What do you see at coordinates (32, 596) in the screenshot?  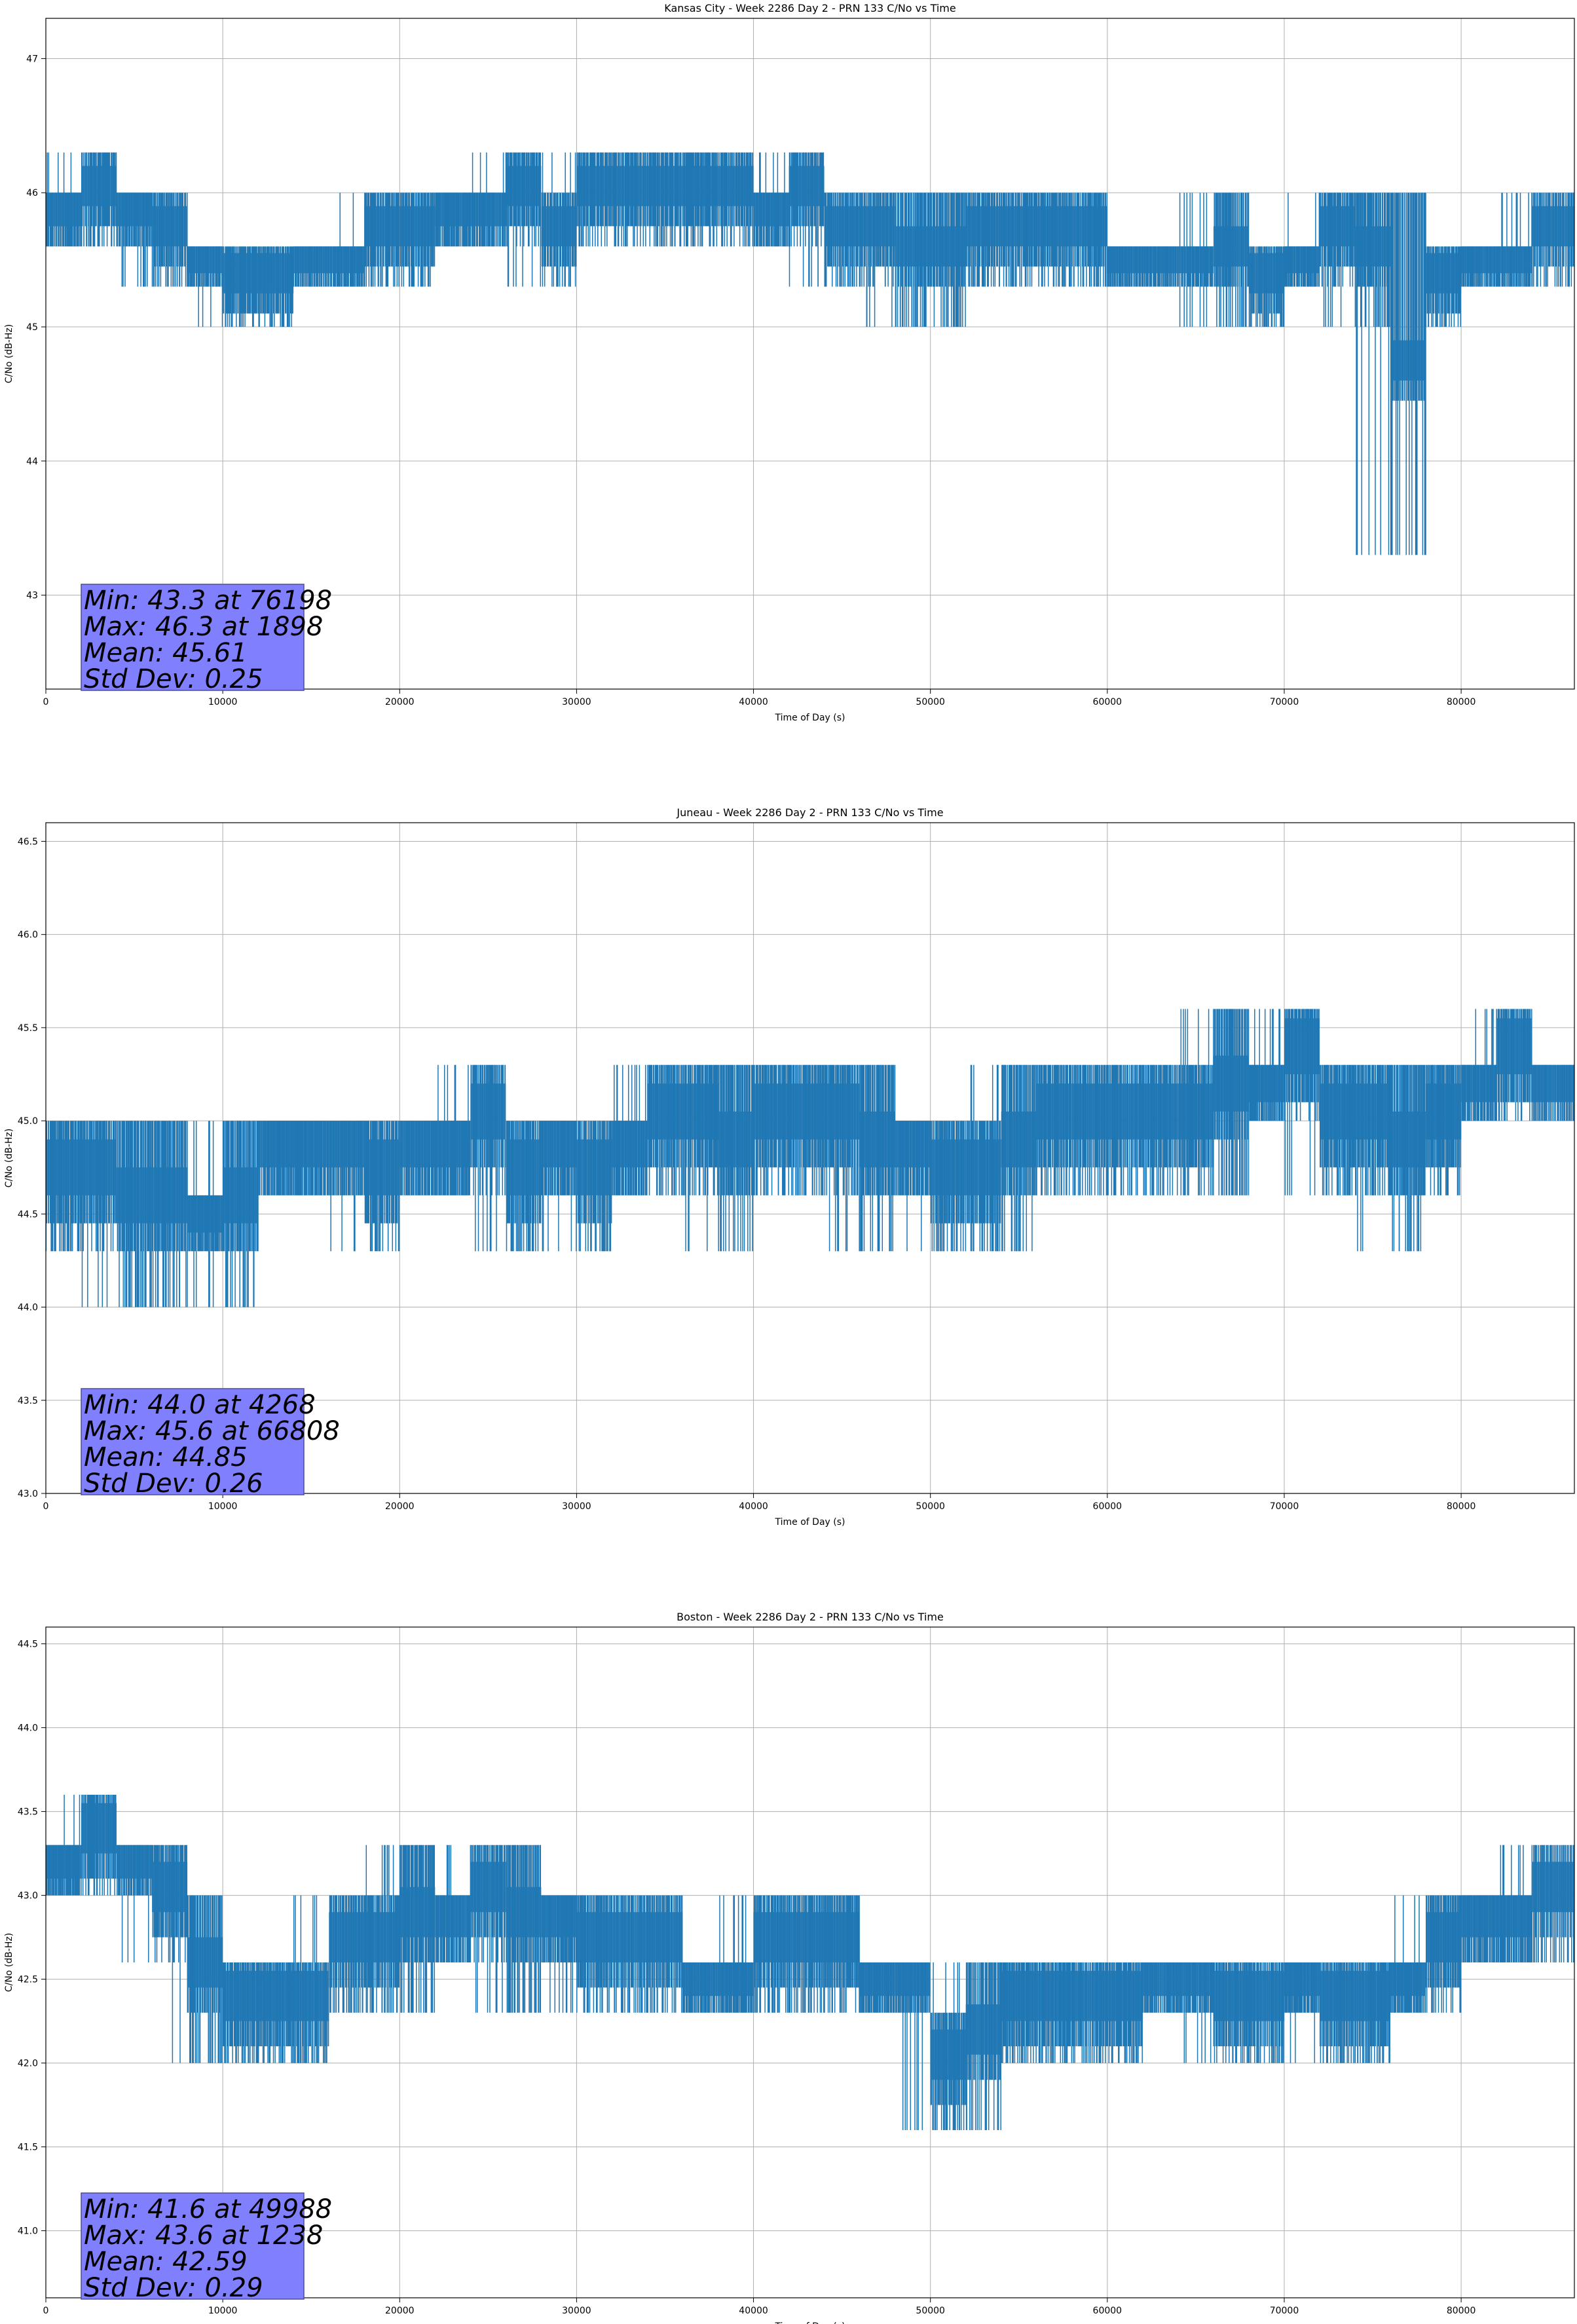 I see `y-tick-label: 43` at bounding box center [32, 596].